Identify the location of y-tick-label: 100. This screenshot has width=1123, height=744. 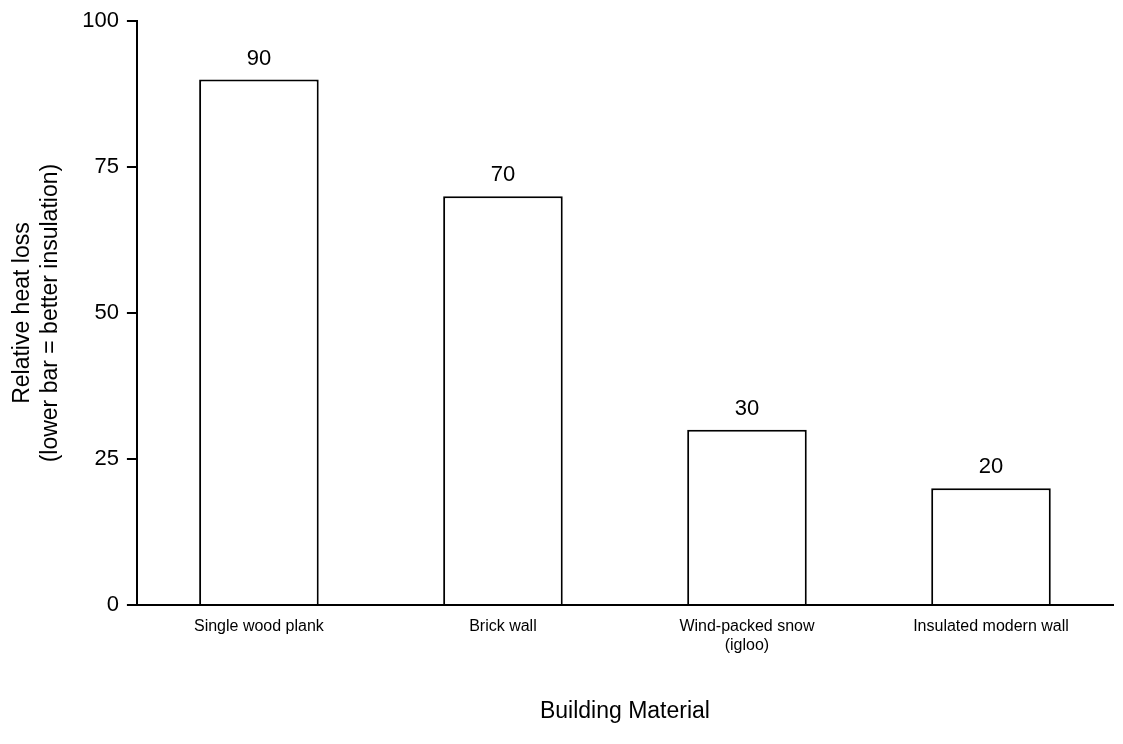
(100, 20).